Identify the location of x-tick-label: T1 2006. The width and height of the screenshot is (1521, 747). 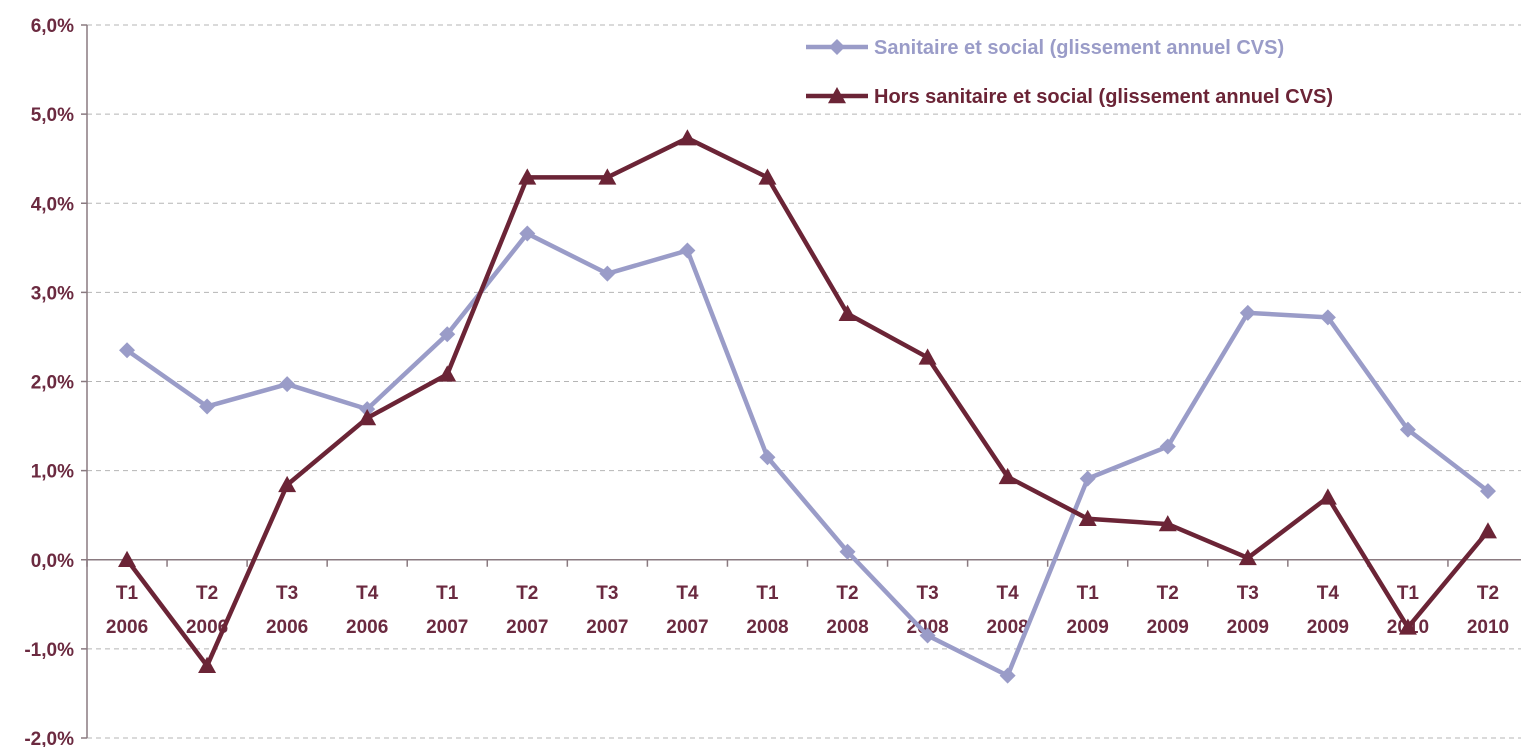
(127, 610).